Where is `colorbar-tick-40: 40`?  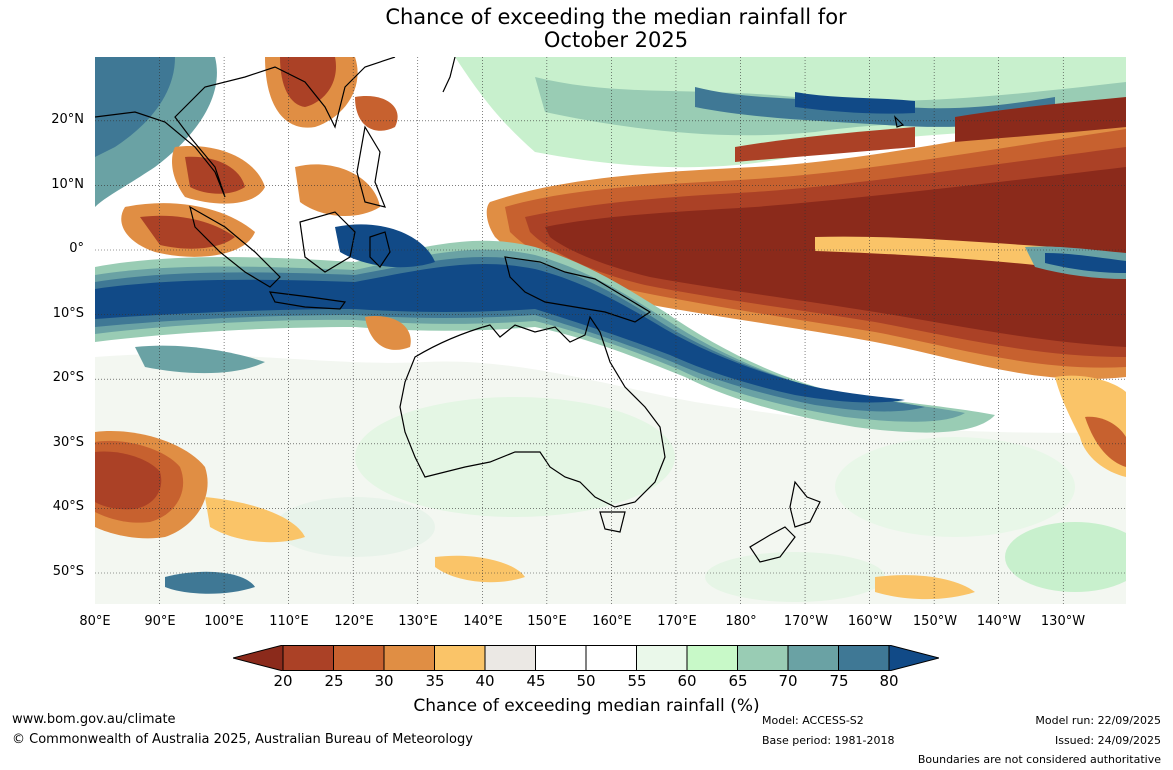 colorbar-tick-40: 40 is located at coordinates (485, 681).